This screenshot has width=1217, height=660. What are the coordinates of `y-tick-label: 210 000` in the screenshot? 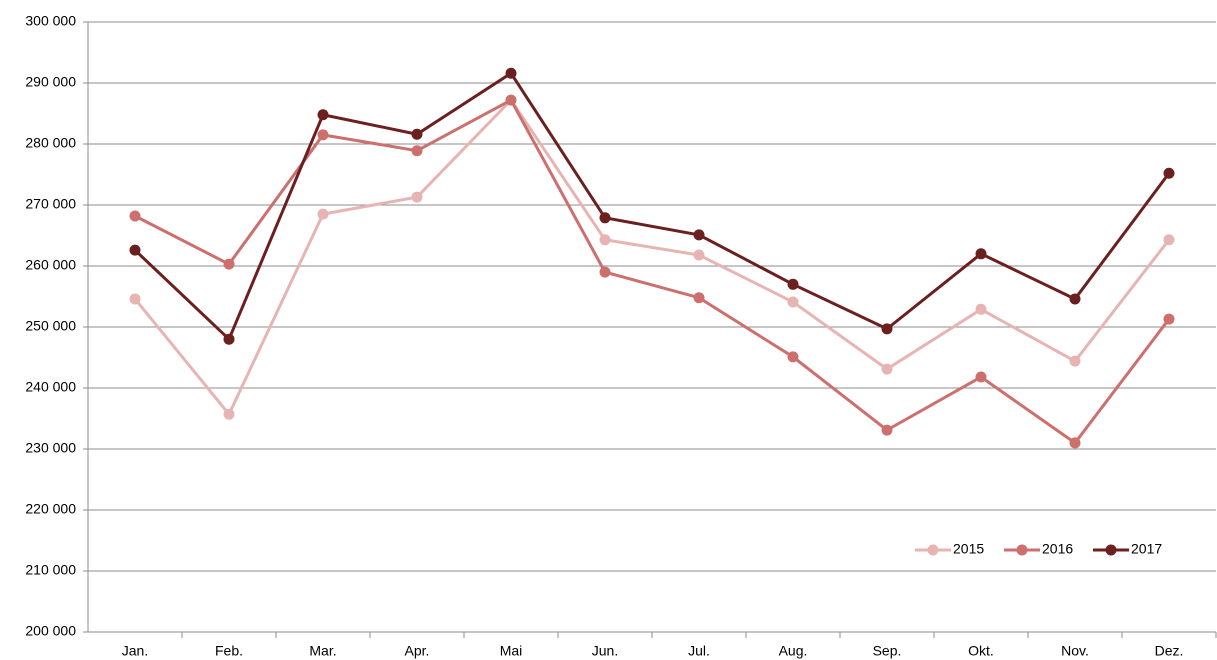 It's located at (50, 570).